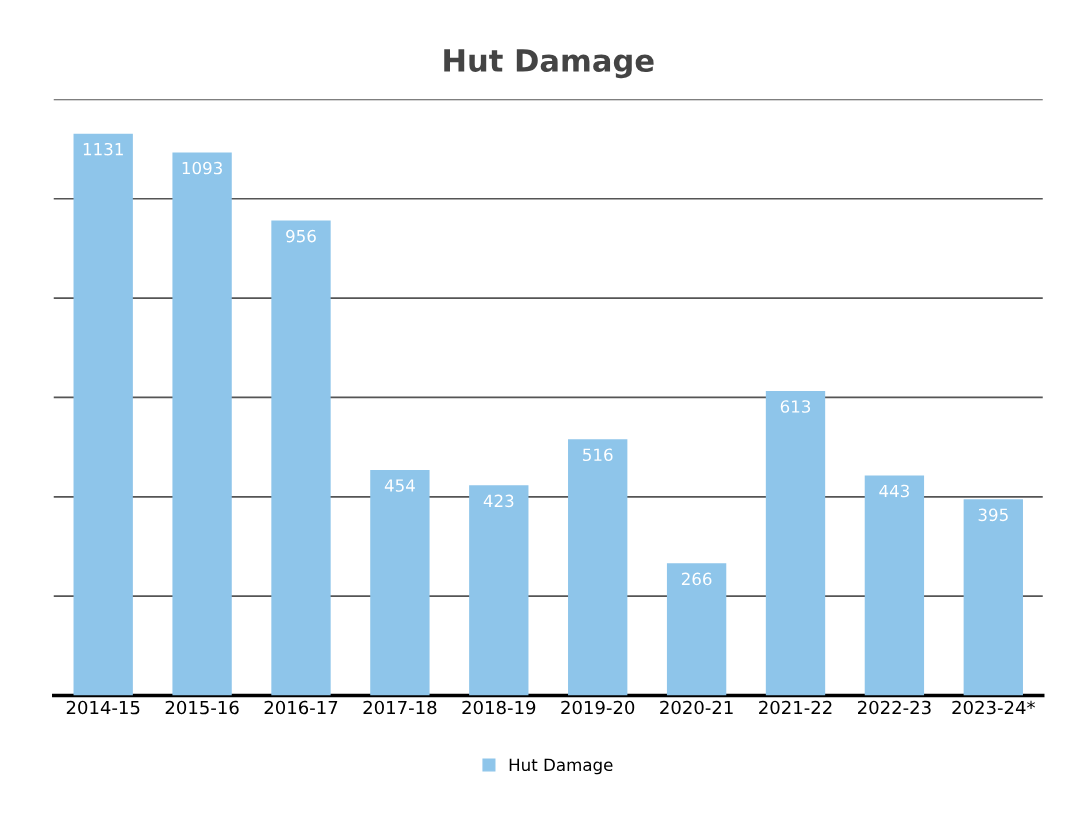 The height and width of the screenshot is (828, 1075). I want to click on x-tick-label: 2014-15, so click(103, 707).